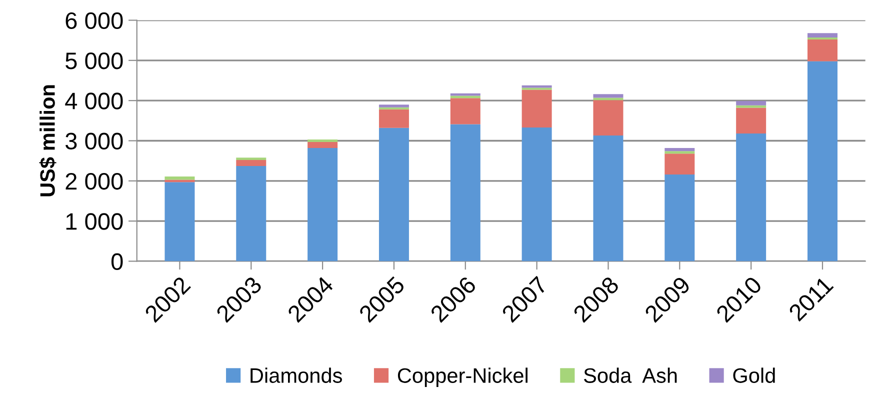 This screenshot has width=883, height=405. What do you see at coordinates (94, 181) in the screenshot?
I see `y-tick-label: 2 000` at bounding box center [94, 181].